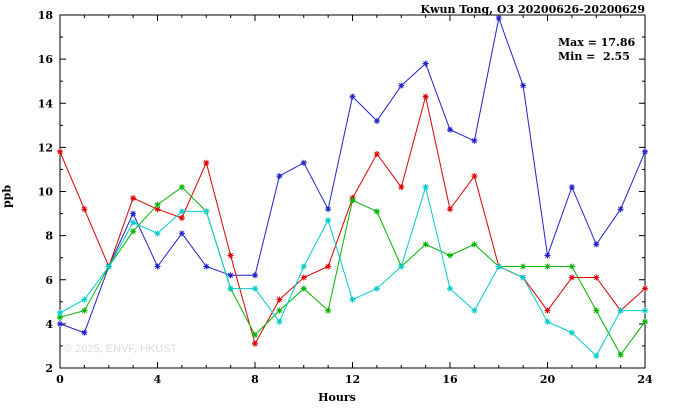 Image resolution: width=674 pixels, height=409 pixels. What do you see at coordinates (450, 379) in the screenshot?
I see `x-tick-label: 16` at bounding box center [450, 379].